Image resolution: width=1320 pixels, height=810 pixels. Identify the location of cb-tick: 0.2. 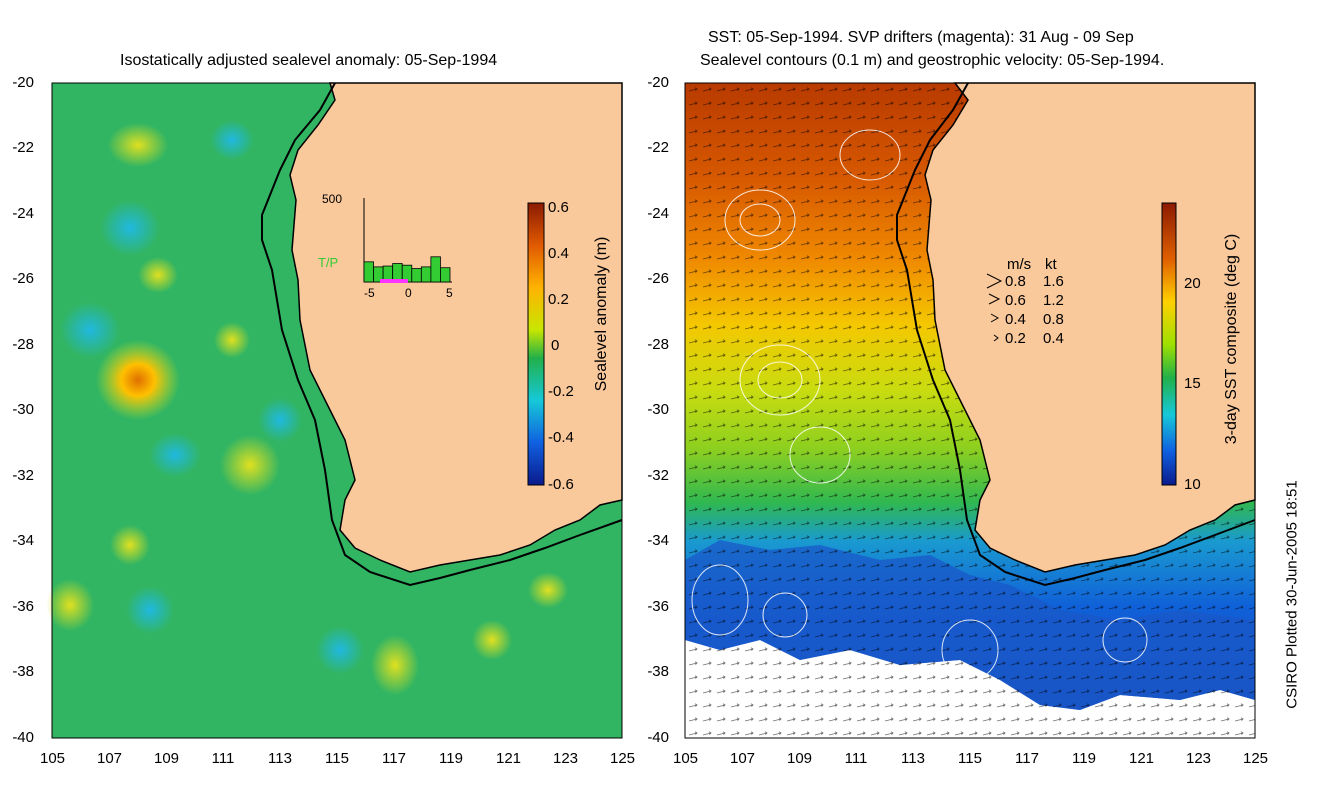
(558, 299).